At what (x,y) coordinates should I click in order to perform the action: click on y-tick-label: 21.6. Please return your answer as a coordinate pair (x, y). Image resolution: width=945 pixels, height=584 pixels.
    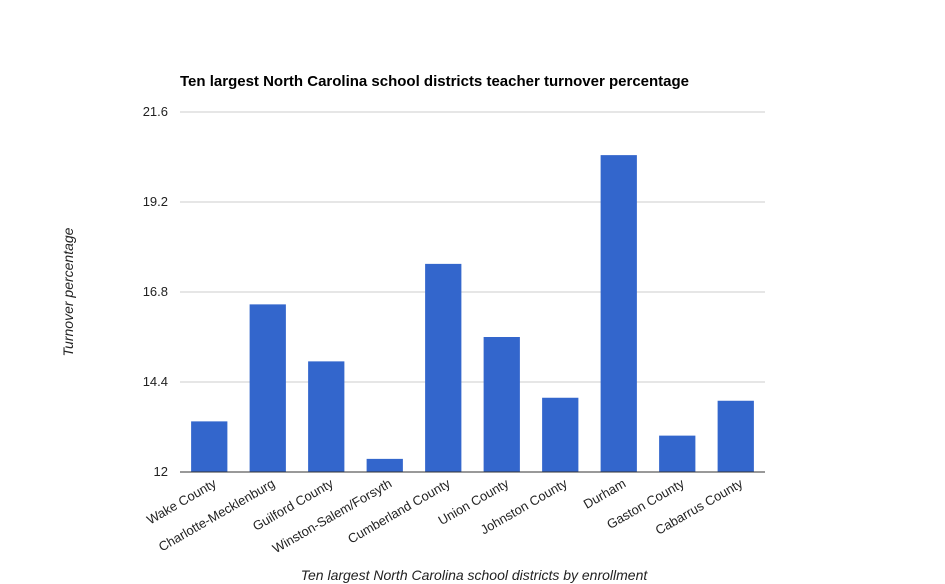
    Looking at the image, I should click on (155, 111).